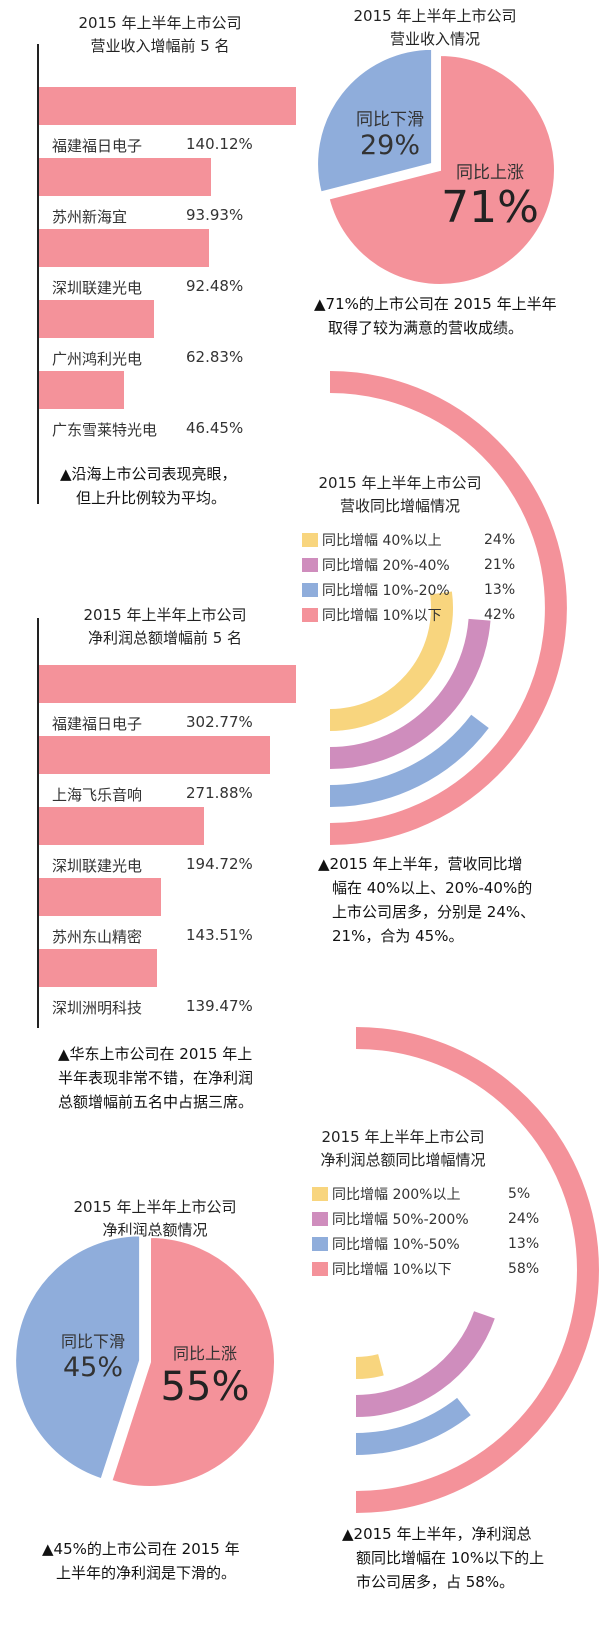  I want to click on profit-pie-up-pct: 55%, so click(205, 1387).